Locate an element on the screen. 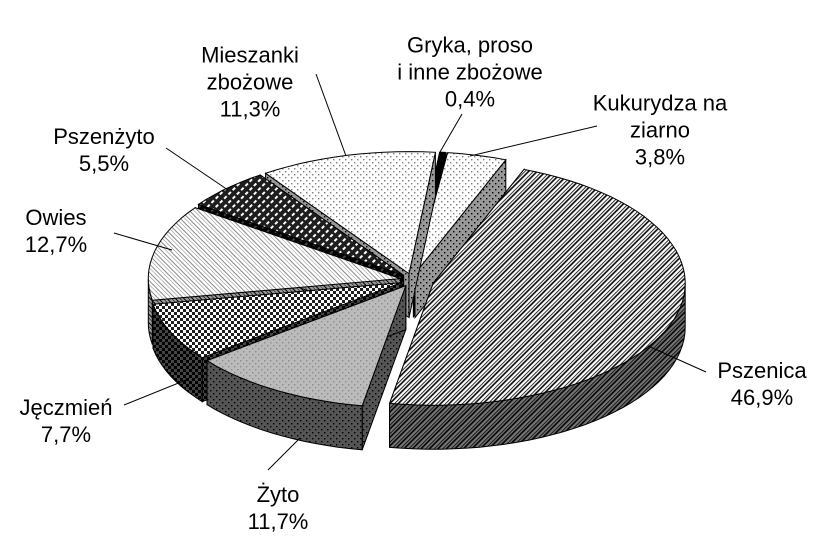 This screenshot has height=549, width=820. slice-label: Mieszanki zbożowe 11,3% is located at coordinates (250, 82).